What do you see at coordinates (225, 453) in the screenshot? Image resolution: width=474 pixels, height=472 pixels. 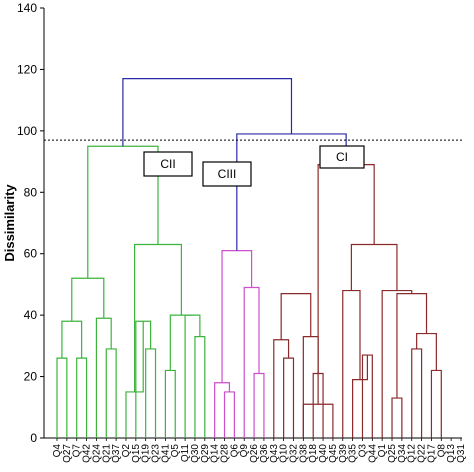 I see `leaf-label: Q28` at bounding box center [225, 453].